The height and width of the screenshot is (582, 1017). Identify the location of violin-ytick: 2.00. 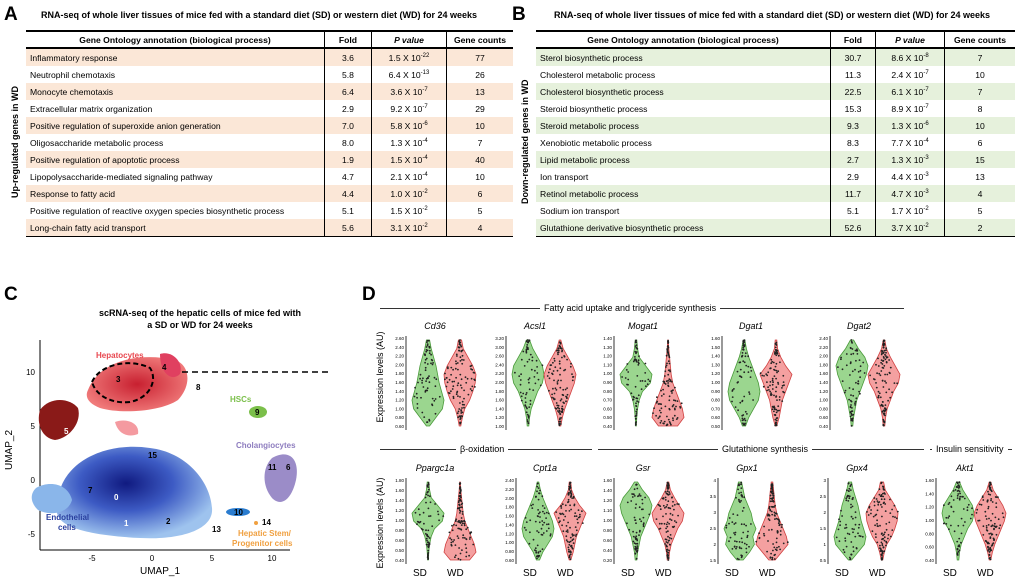
(399, 364).